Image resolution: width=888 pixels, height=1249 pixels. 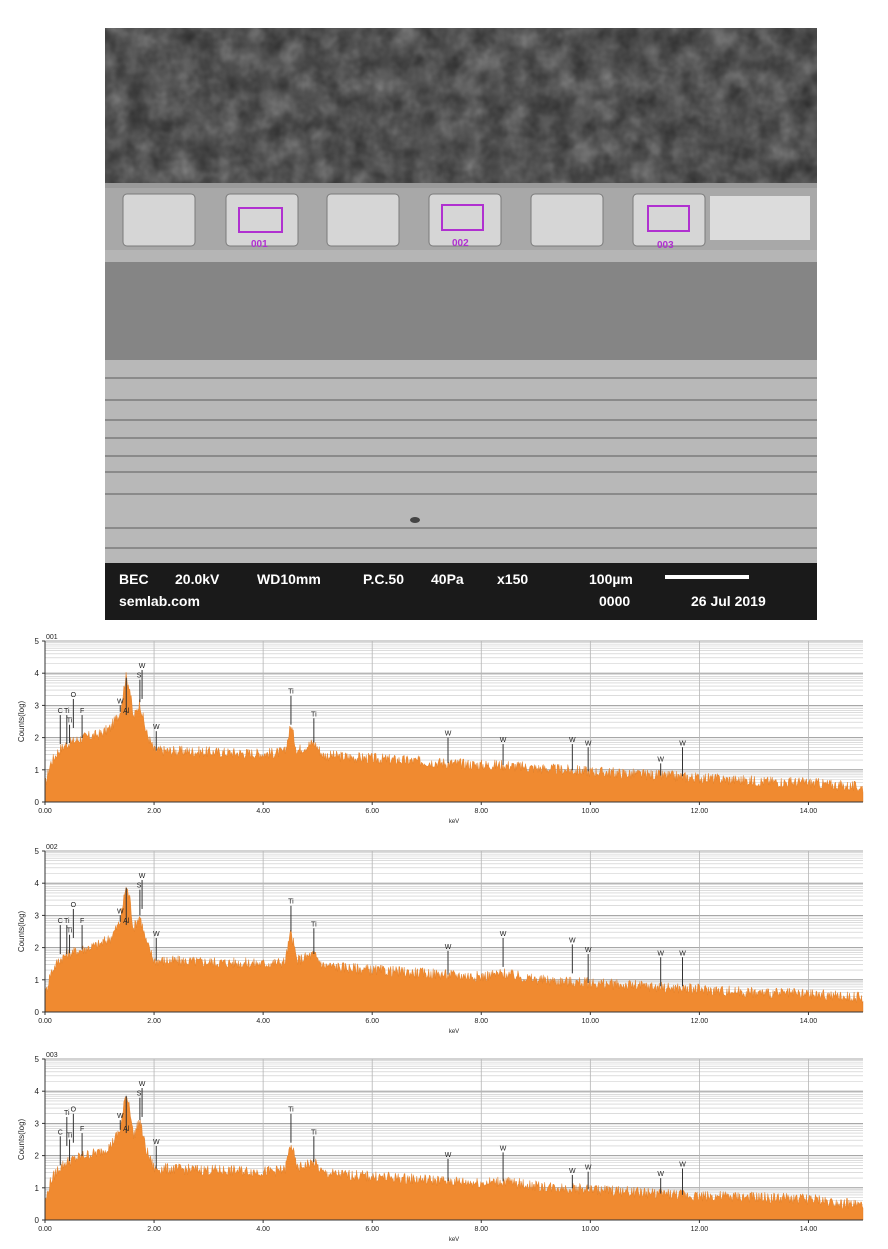 What do you see at coordinates (460, 243) in the screenshot?
I see `roi-label: 002` at bounding box center [460, 243].